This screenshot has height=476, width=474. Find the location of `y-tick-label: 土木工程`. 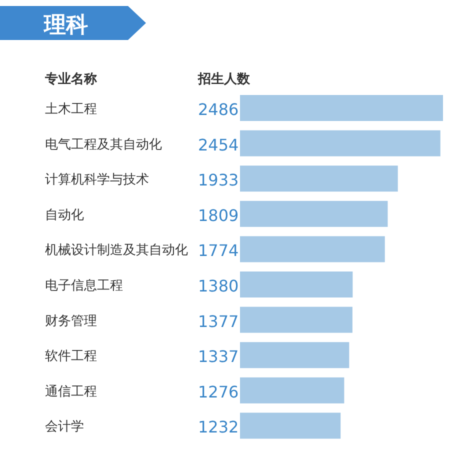

y-tick-label: 土木工程 is located at coordinates (71, 109).